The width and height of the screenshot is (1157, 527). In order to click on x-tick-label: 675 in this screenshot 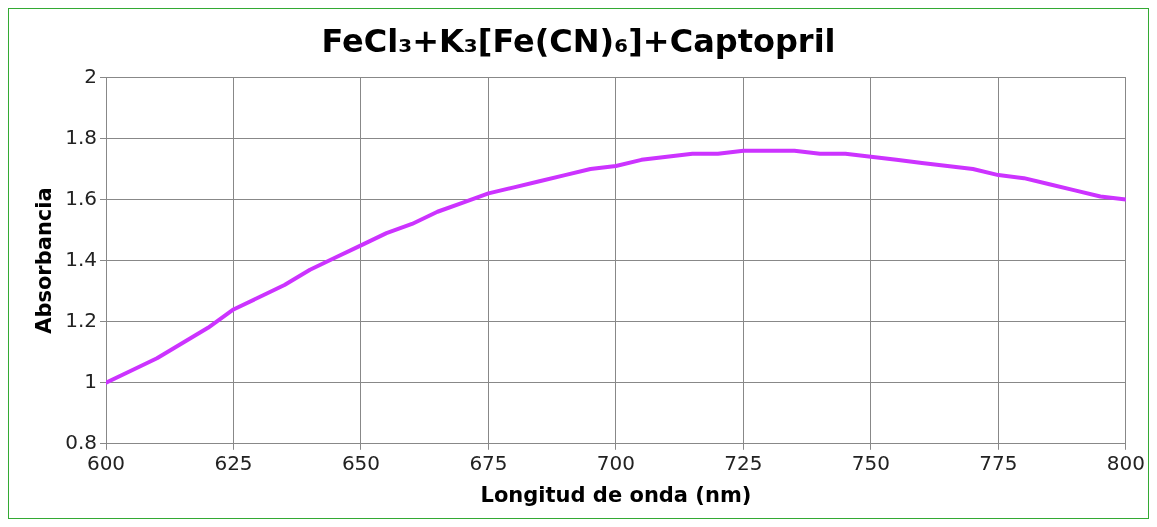, I will do `click(488, 463)`.